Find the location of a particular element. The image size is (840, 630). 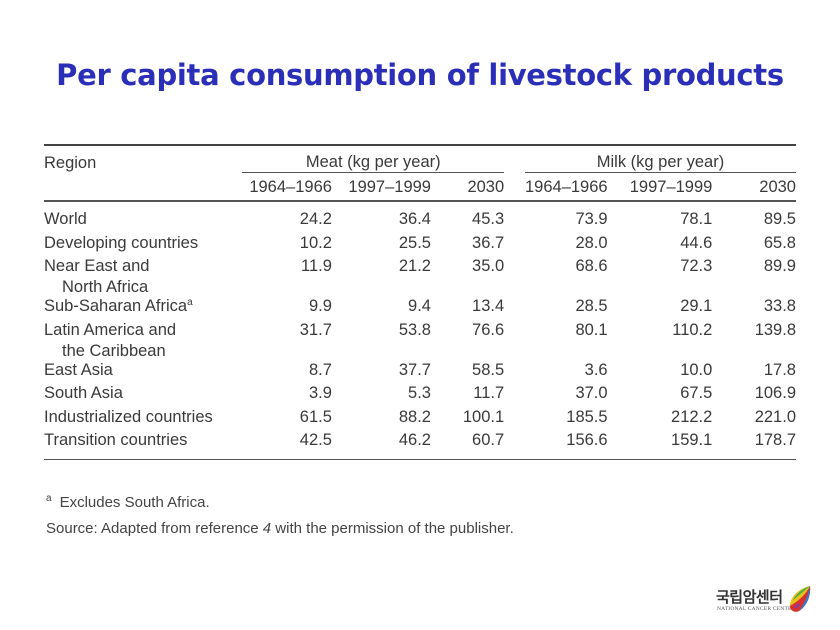

meat-value-cell: 5.3 is located at coordinates (419, 393).